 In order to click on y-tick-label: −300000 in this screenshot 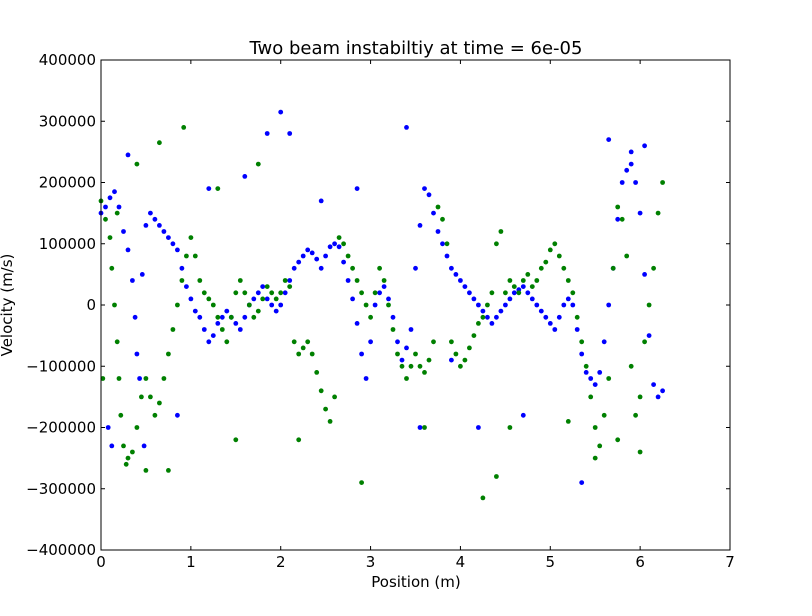, I will do `click(61, 489)`.